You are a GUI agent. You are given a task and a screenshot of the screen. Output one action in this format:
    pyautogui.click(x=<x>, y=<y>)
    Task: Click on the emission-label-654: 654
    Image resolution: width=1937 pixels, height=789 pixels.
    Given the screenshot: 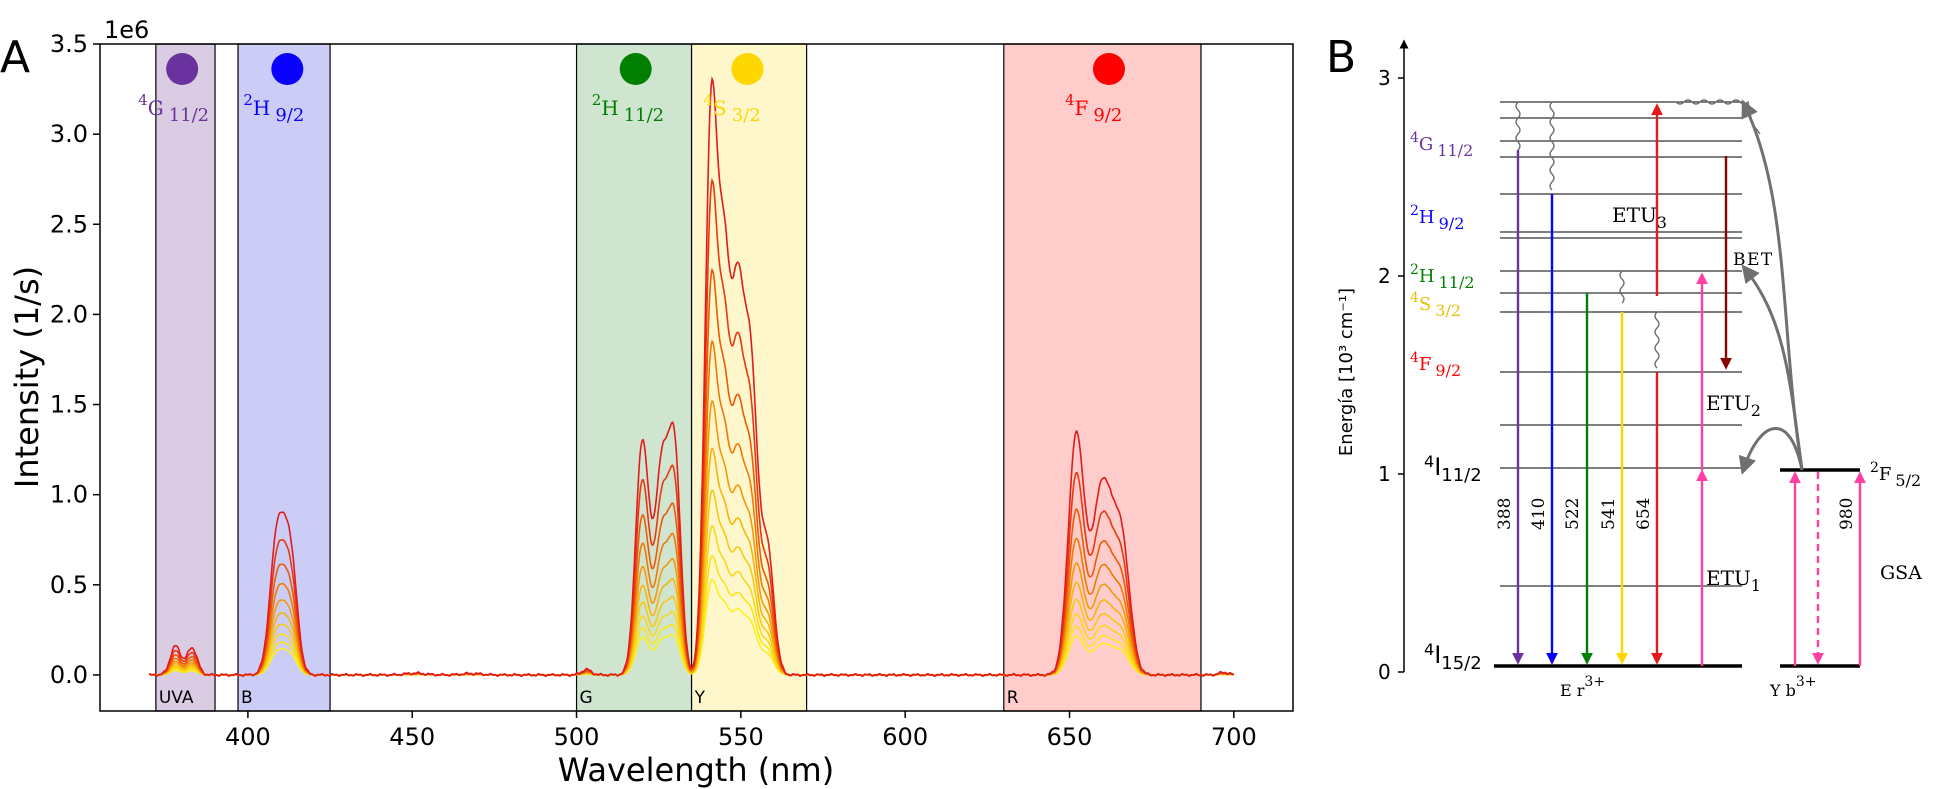 What is the action you would take?
    pyautogui.click(x=1644, y=514)
    